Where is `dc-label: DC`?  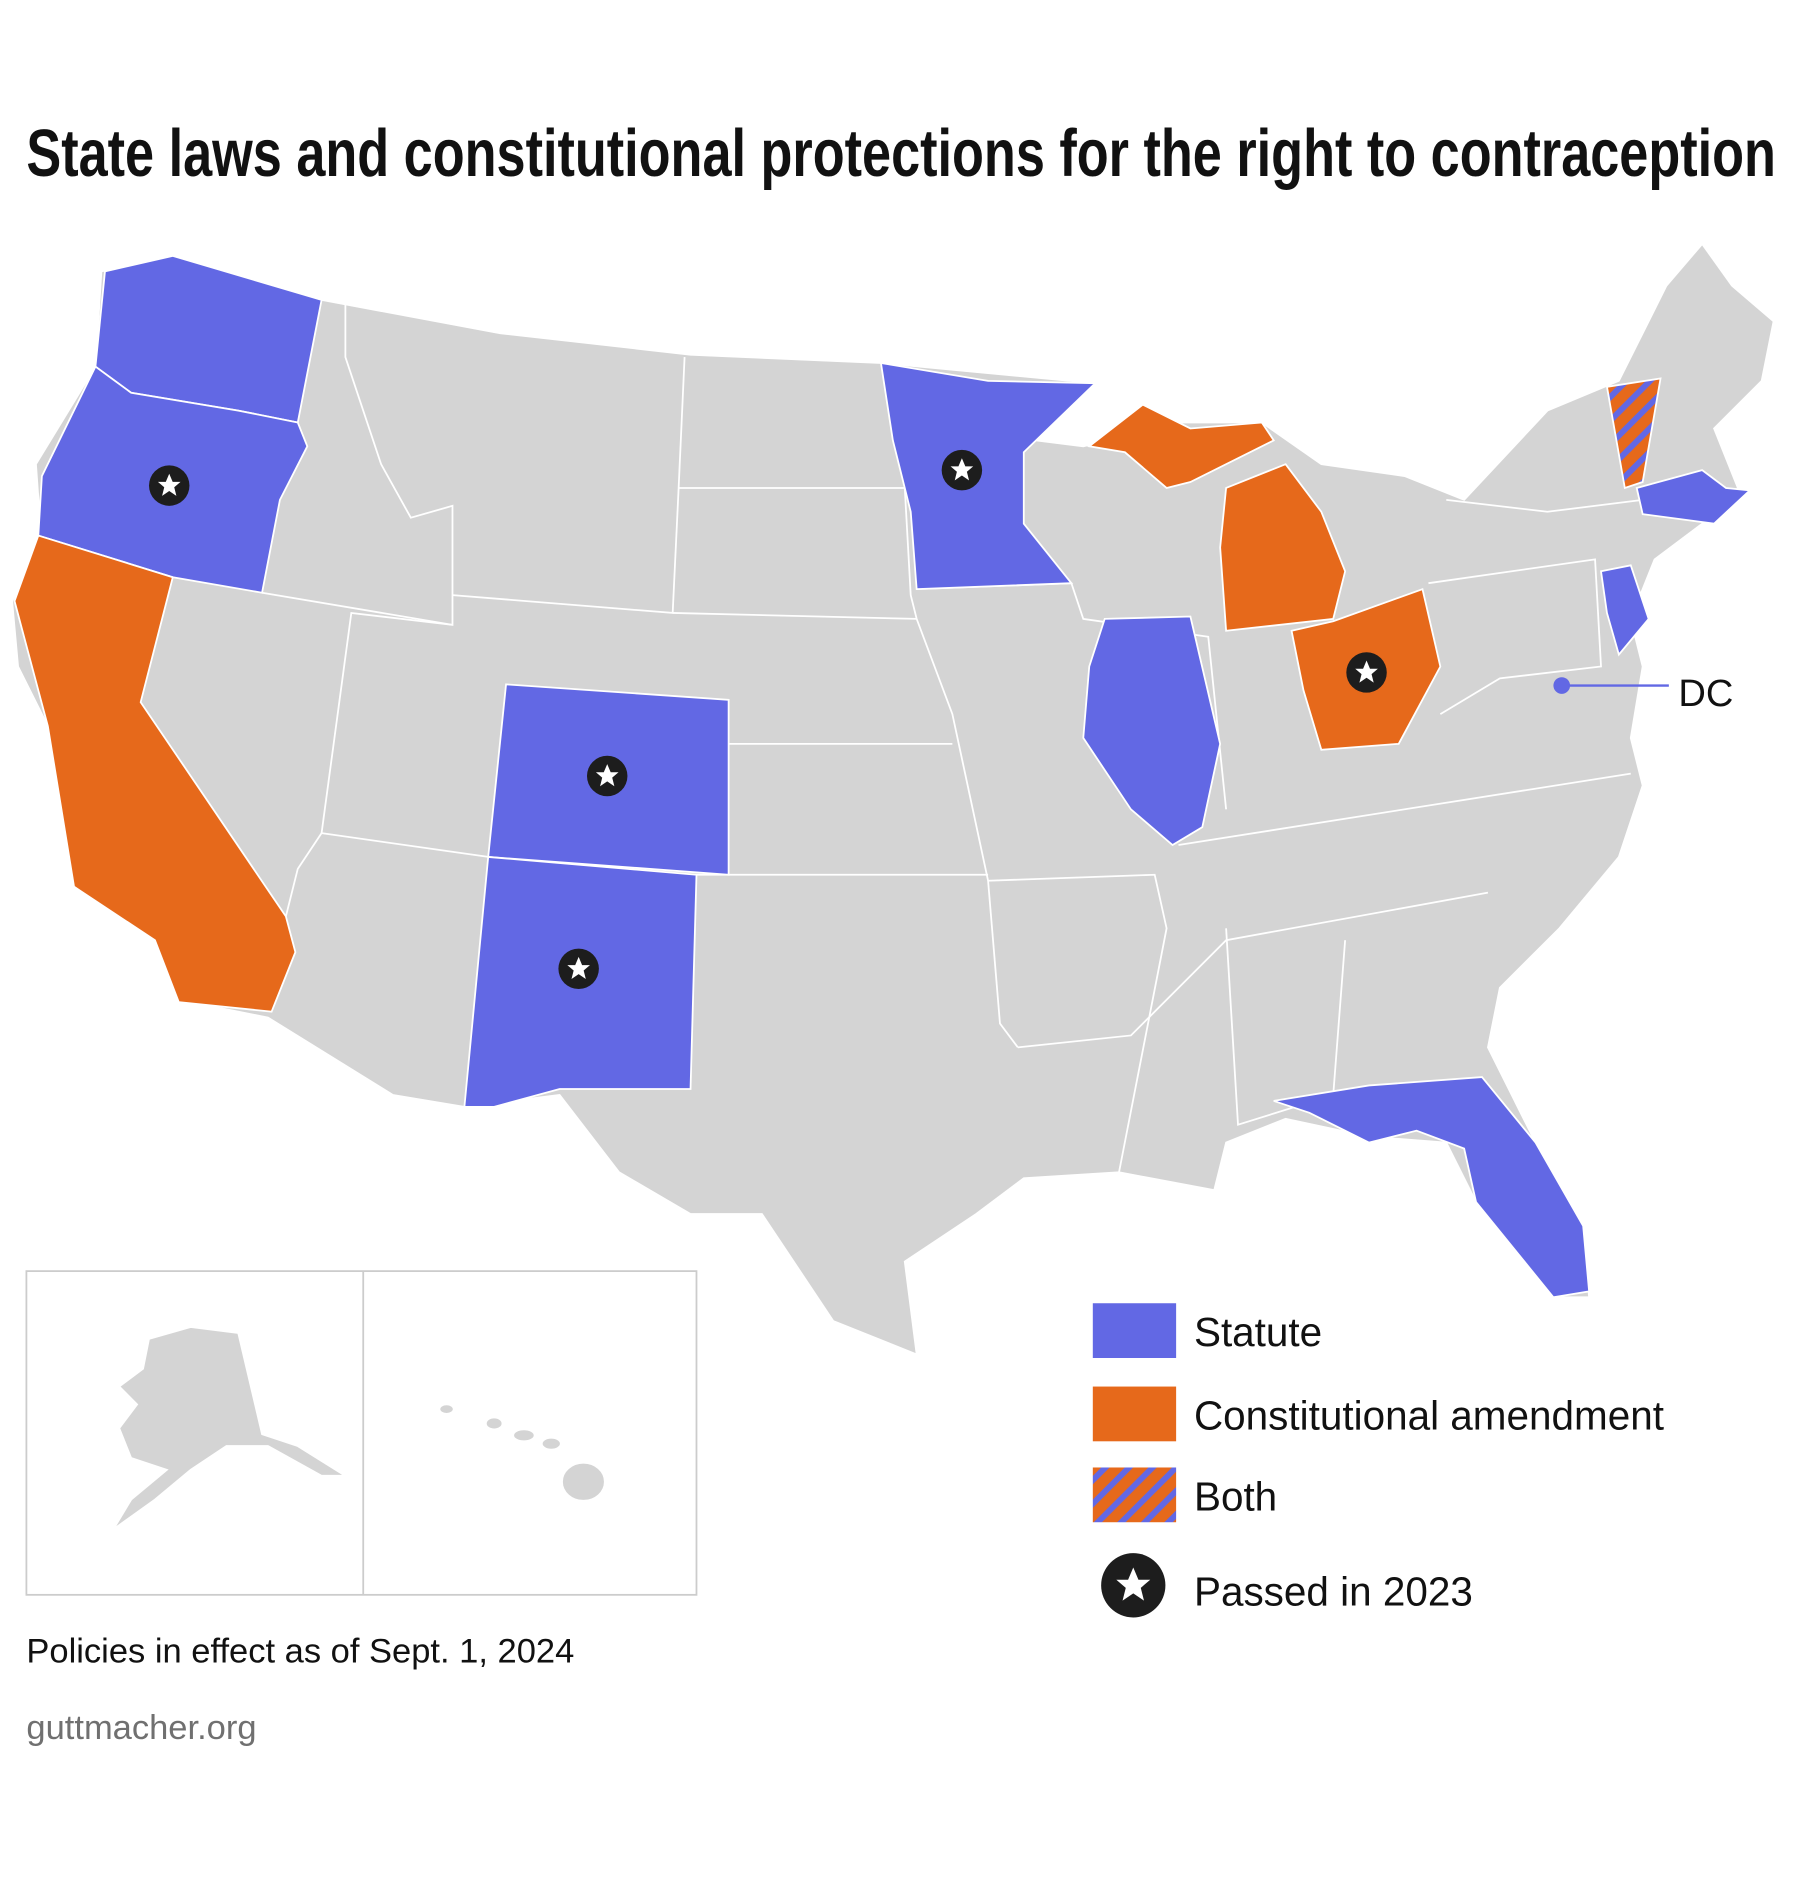
dc-label: DC is located at coordinates (1705, 694).